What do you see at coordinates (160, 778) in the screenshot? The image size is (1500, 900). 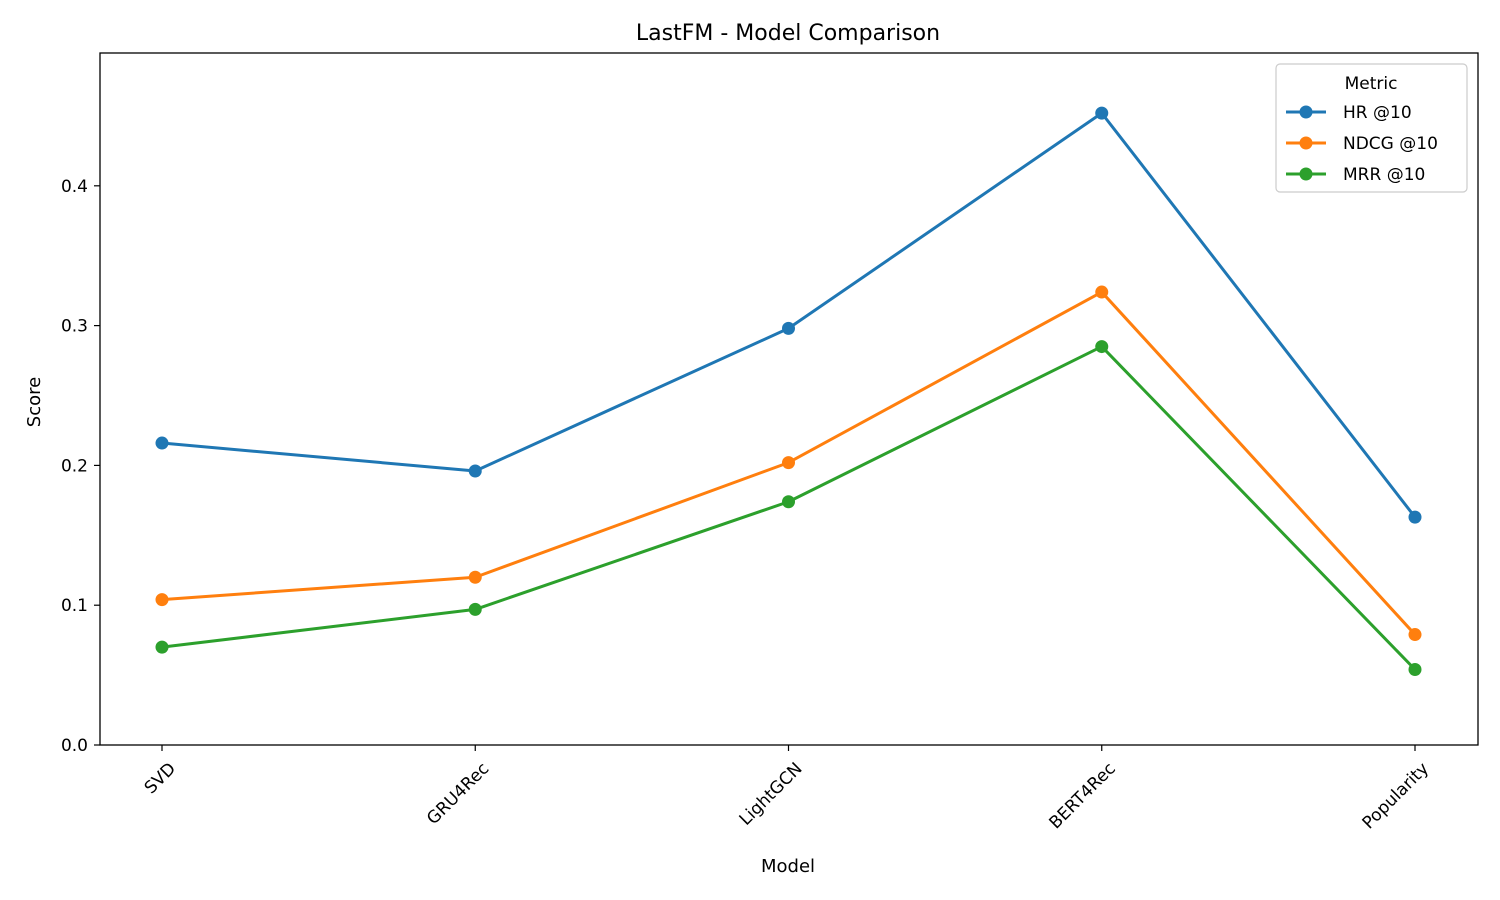 I see `x-tick-label: SVD` at bounding box center [160, 778].